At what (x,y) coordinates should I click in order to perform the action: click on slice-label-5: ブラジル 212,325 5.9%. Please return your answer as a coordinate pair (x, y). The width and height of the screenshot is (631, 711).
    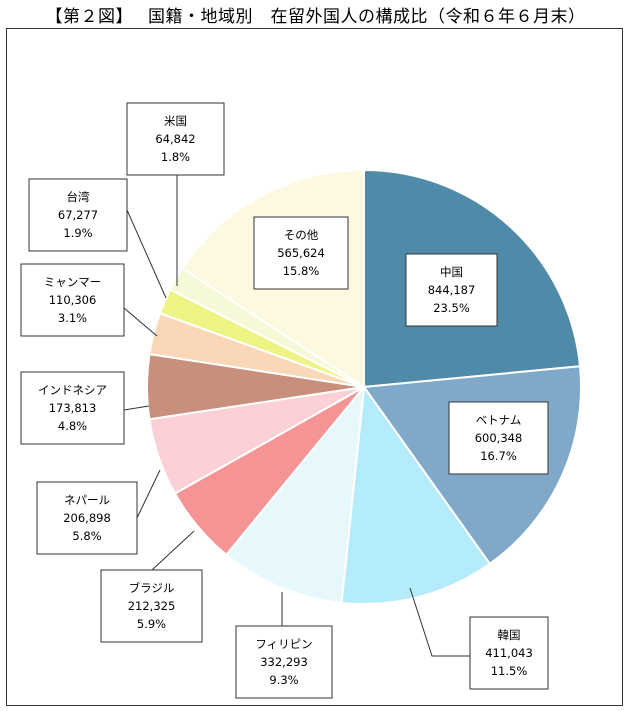
    Looking at the image, I should click on (151, 606).